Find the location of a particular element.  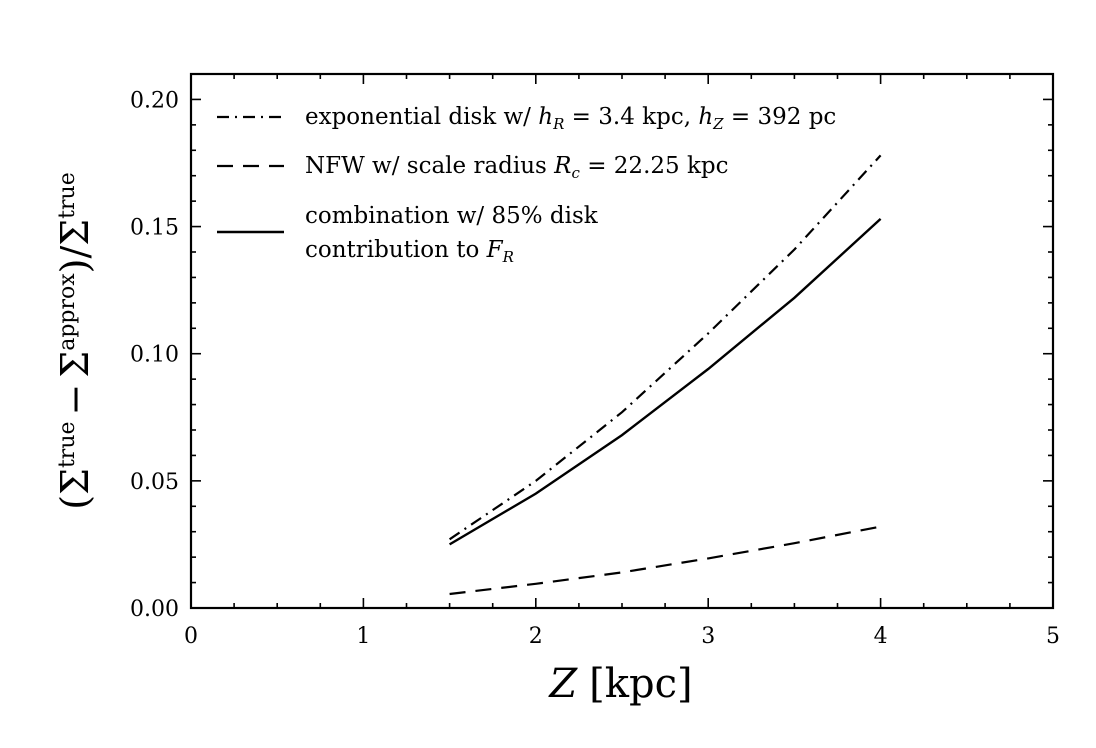

y-tick-label: 0.15 is located at coordinates (154, 228).